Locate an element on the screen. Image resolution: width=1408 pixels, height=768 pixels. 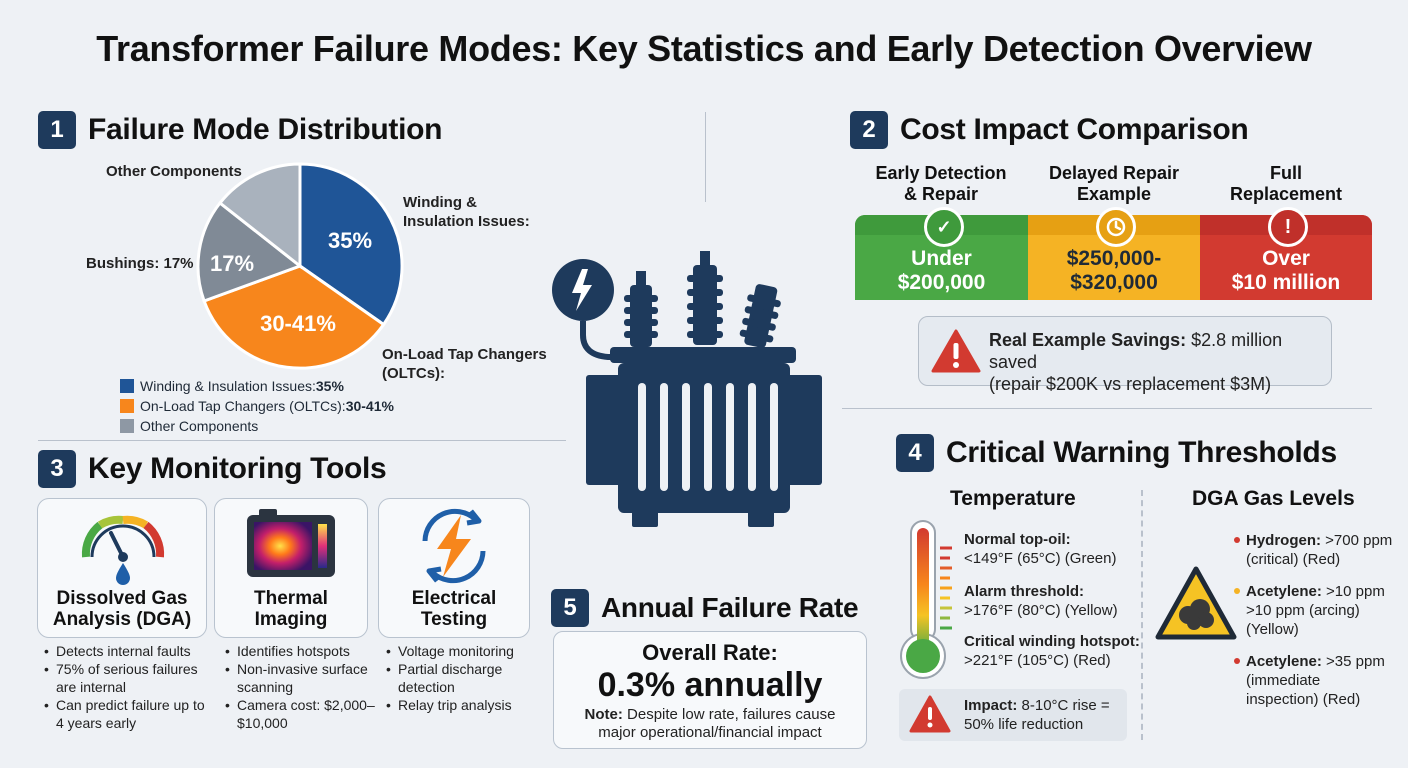
tool-name-line2: Analysis (DGA) is located at coordinates (122, 619).